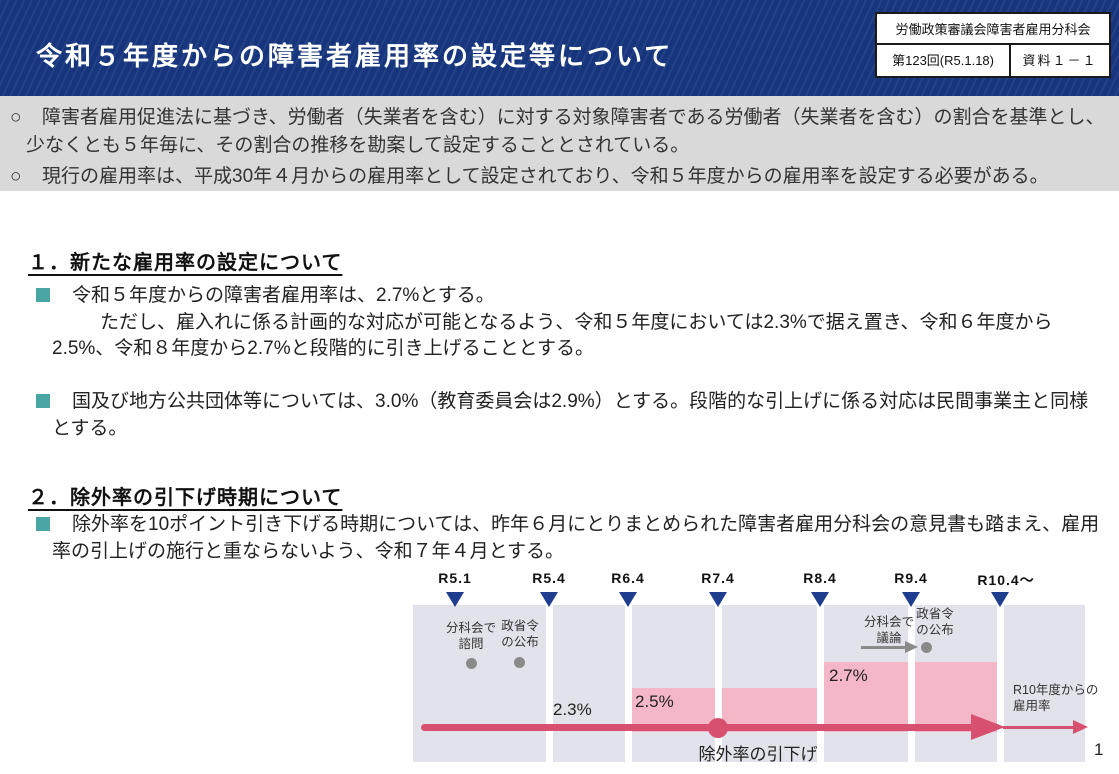 This screenshot has width=1119, height=774. Describe the element at coordinates (549, 578) in the screenshot. I see `milestone-label-r5-4: R5.4` at that location.